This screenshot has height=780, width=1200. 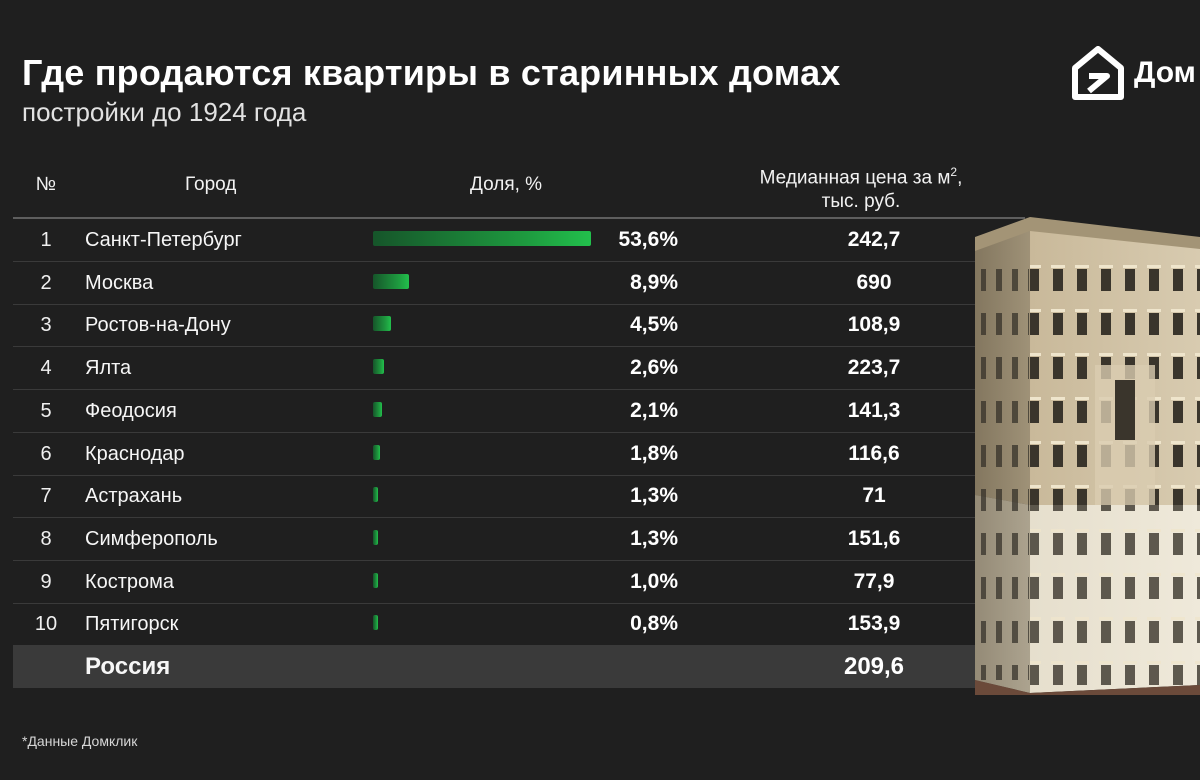 I want to click on table-row: 9 Кострома 1,0% 77,9, so click(x=519, y=582).